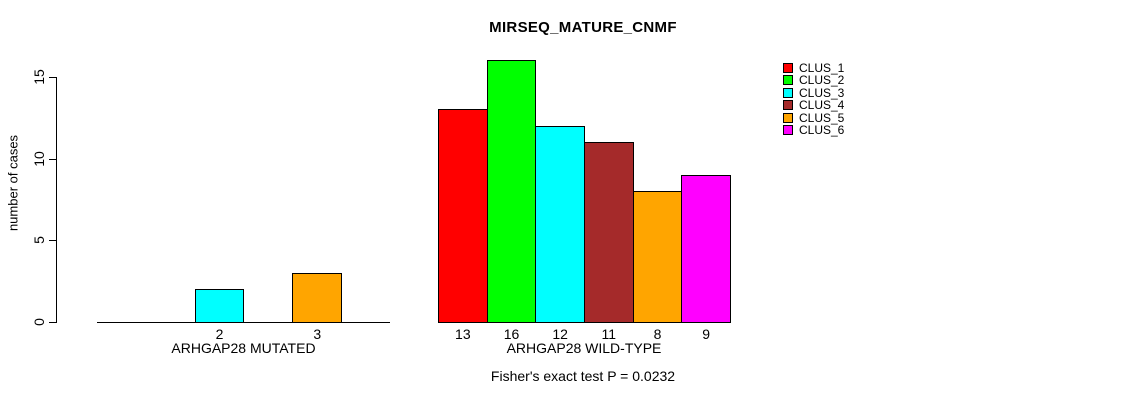  I want to click on y-tick-label: 10, so click(39, 158).